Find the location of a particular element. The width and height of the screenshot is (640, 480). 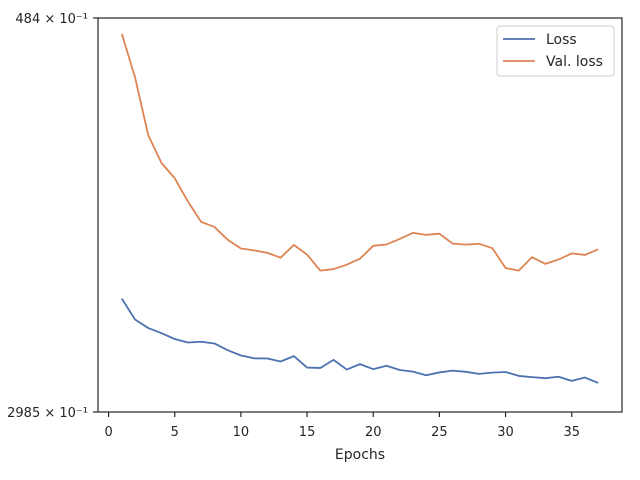

x-axis-label: Epochs is located at coordinates (360, 455).